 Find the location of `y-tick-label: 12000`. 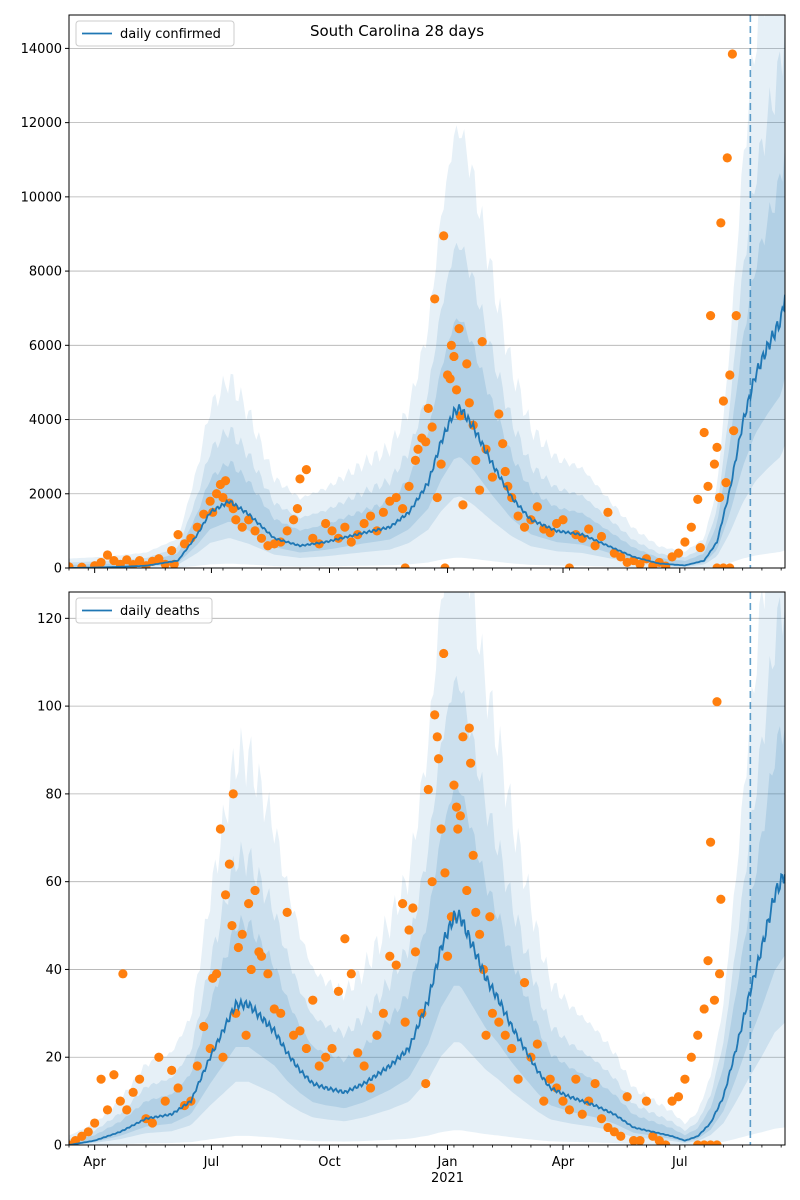

y-tick-label: 12000 is located at coordinates (41, 123).